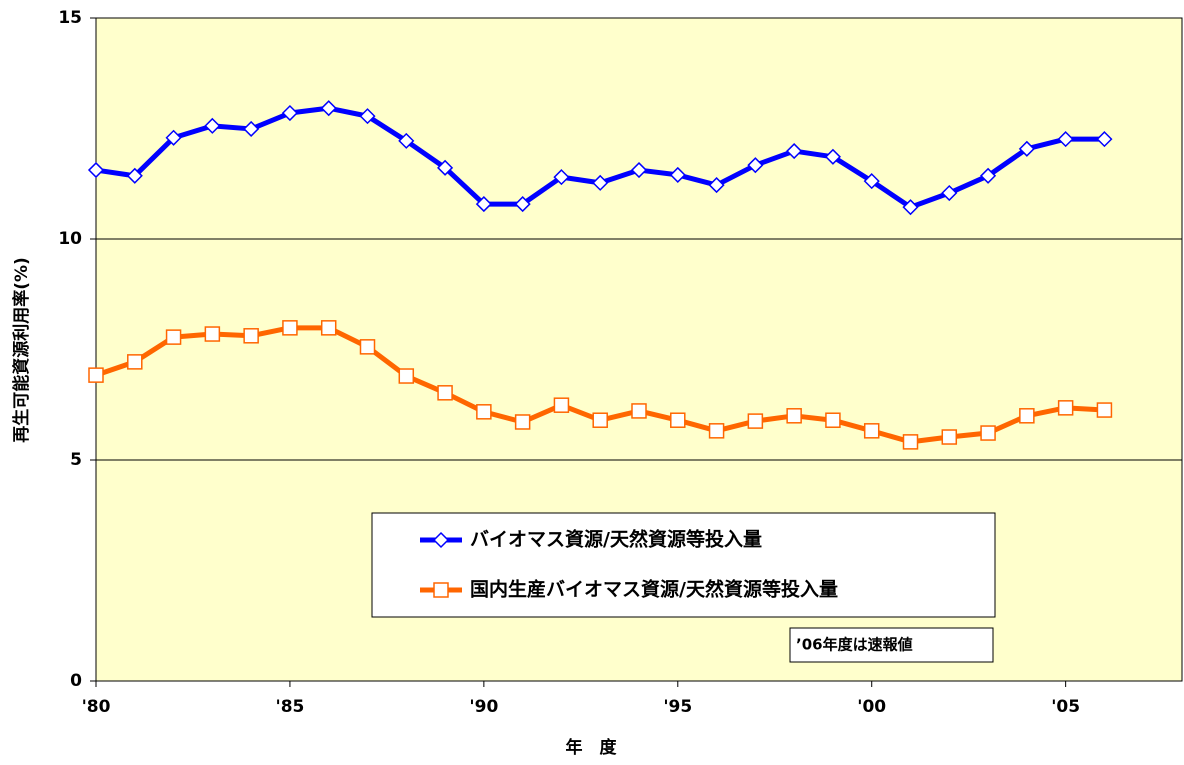 The height and width of the screenshot is (765, 1184). Describe the element at coordinates (76, 460) in the screenshot. I see `y-tick-label: 5` at that location.